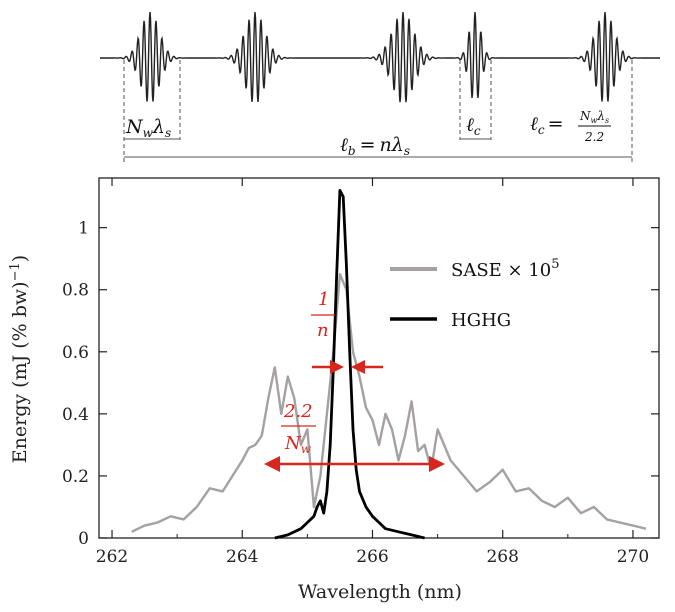  I want to click on lc-formula-numerator: Nwλs, so click(594, 117).